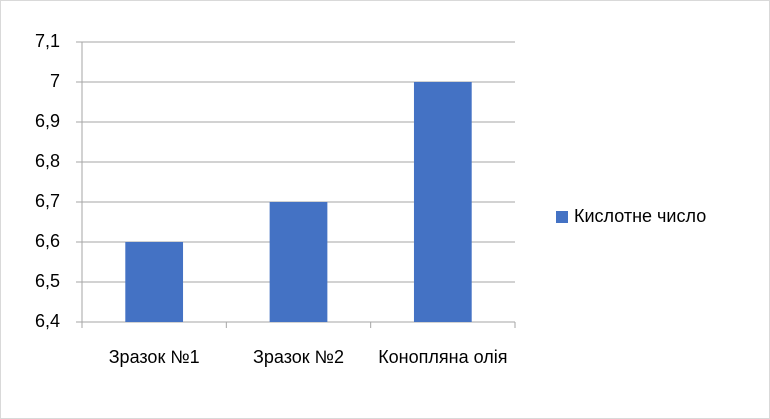  What do you see at coordinates (298, 357) in the screenshot?
I see `x-tick-label: Зразок №2` at bounding box center [298, 357].